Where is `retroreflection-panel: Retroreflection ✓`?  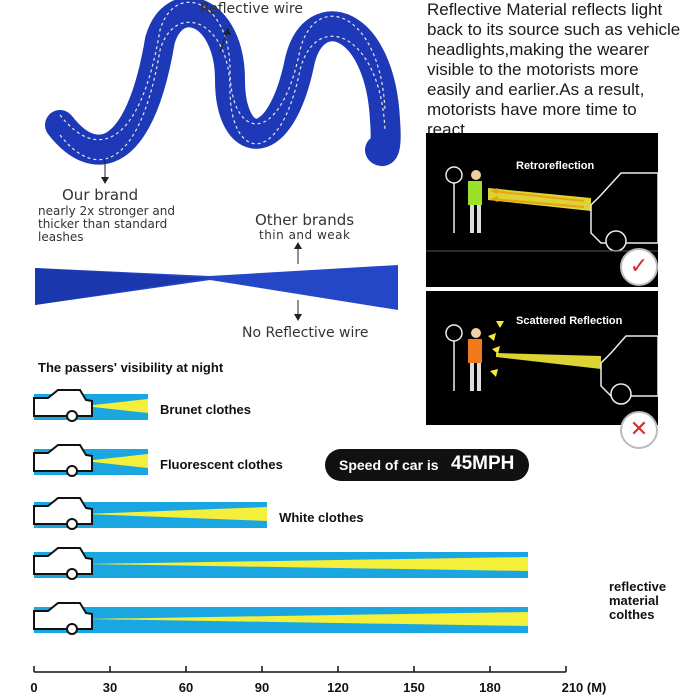 retroreflection-panel: Retroreflection ✓ is located at coordinates (542, 210).